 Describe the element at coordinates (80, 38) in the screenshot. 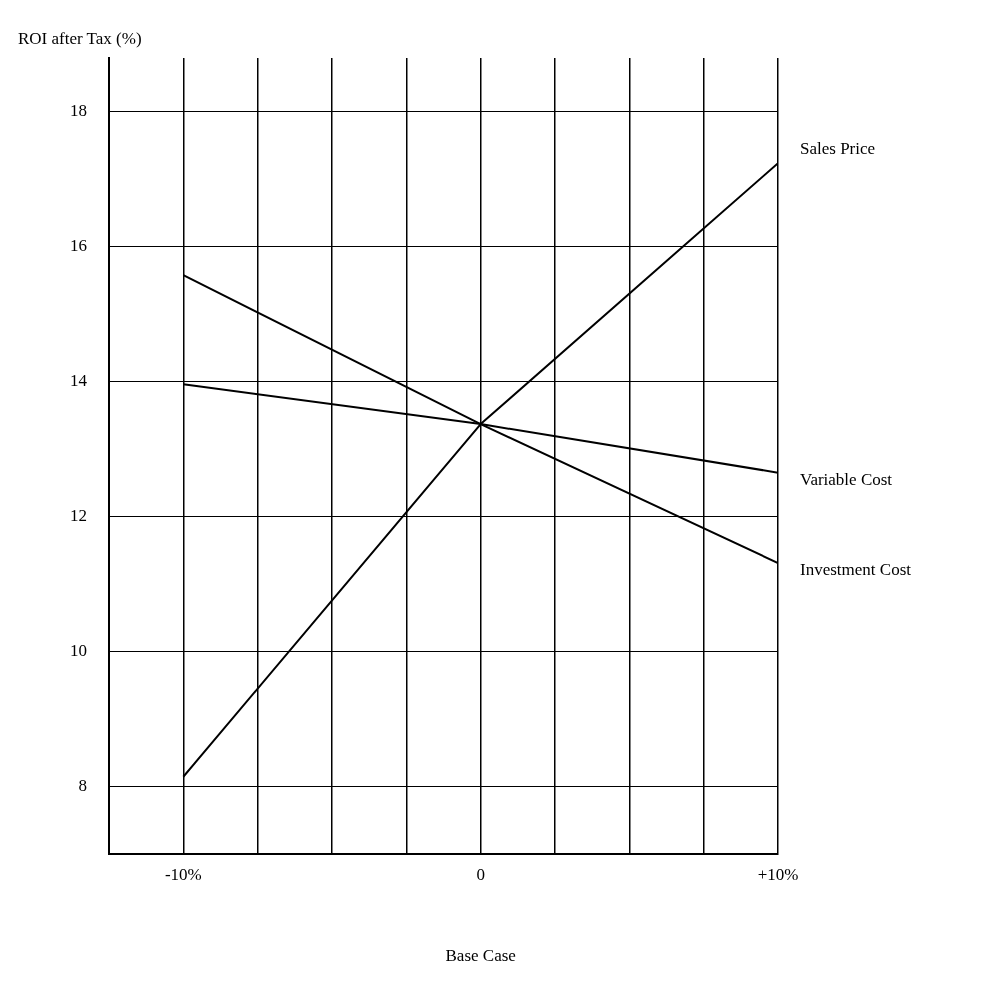

I see `y-axis-title: ROI after Tax (%)` at that location.